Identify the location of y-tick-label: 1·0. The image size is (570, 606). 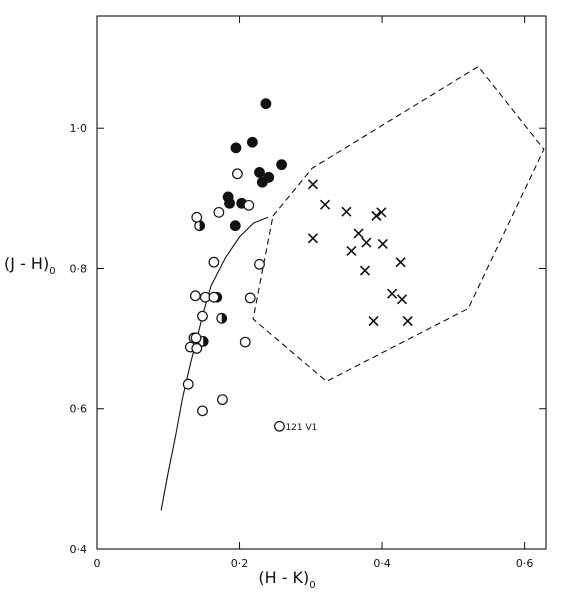
(79, 128).